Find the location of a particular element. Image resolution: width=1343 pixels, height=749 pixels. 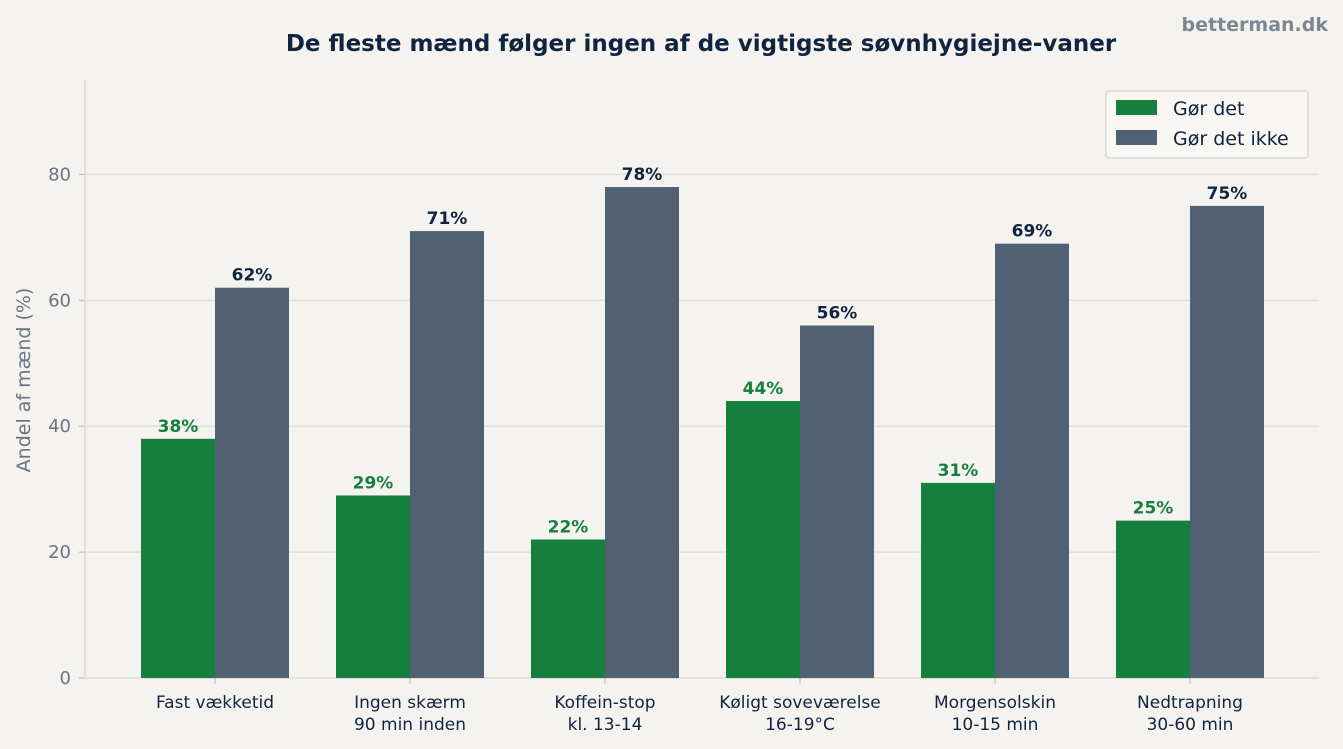

legend-label-1: Gør det ikke is located at coordinates (1231, 139).